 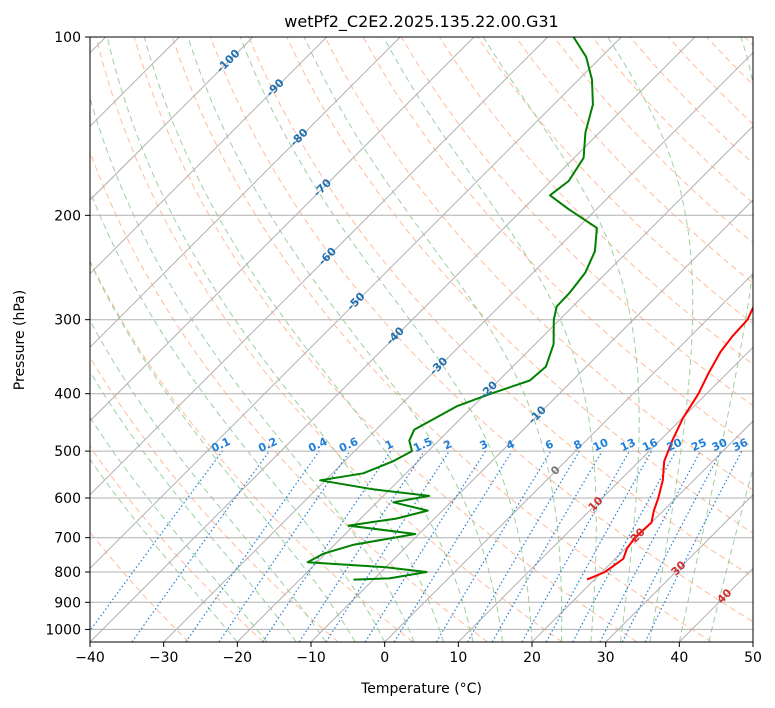 What do you see at coordinates (606, 658) in the screenshot?
I see `x-tick-label: 30` at bounding box center [606, 658].